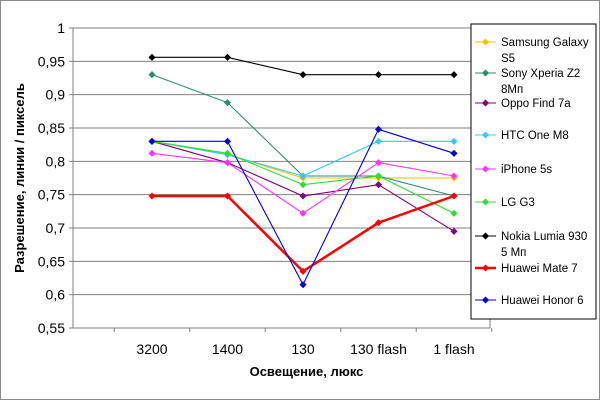 The image size is (600, 400). Describe the element at coordinates (303, 349) in the screenshot. I see `x-tick-label: 130` at that location.